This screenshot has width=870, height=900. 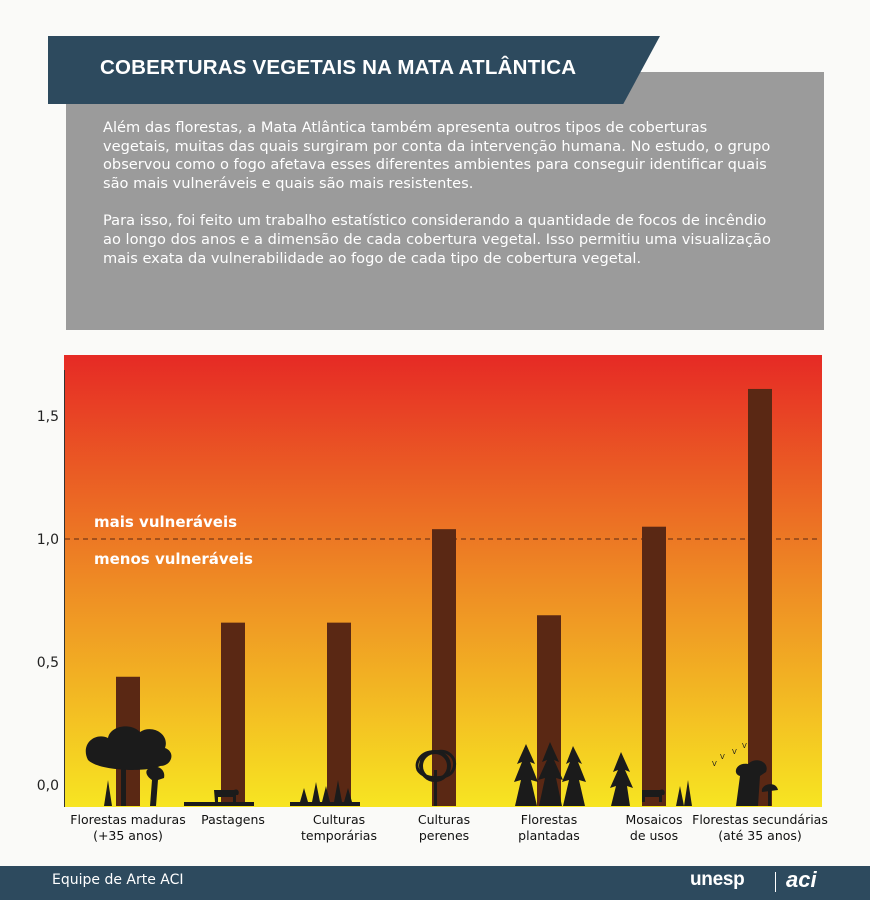 I want to click on y-tick-label: 0,0, so click(x=48, y=786).